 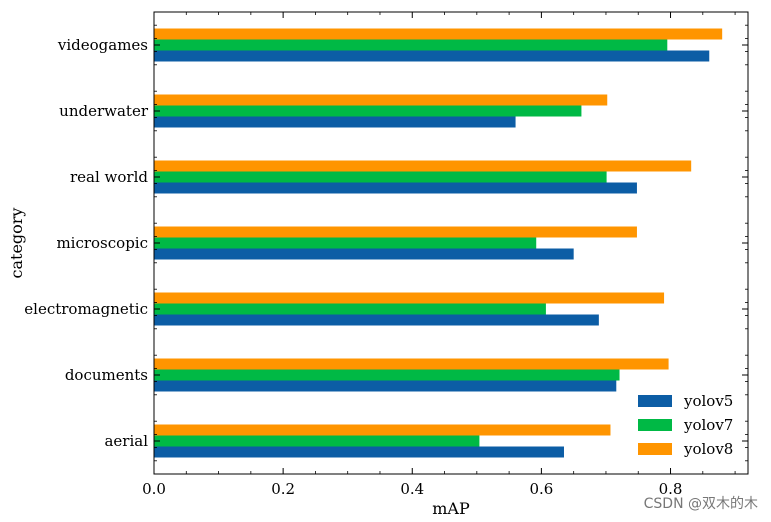 What do you see at coordinates (438, 34) in the screenshot?
I see `bar-yolov8-videogames` at bounding box center [438, 34].